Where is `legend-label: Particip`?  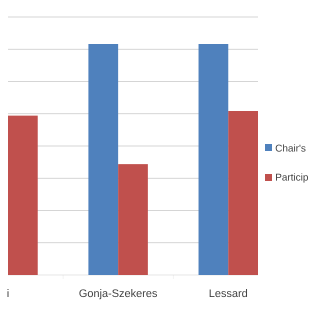
legend-label: Particip is located at coordinates (292, 178).